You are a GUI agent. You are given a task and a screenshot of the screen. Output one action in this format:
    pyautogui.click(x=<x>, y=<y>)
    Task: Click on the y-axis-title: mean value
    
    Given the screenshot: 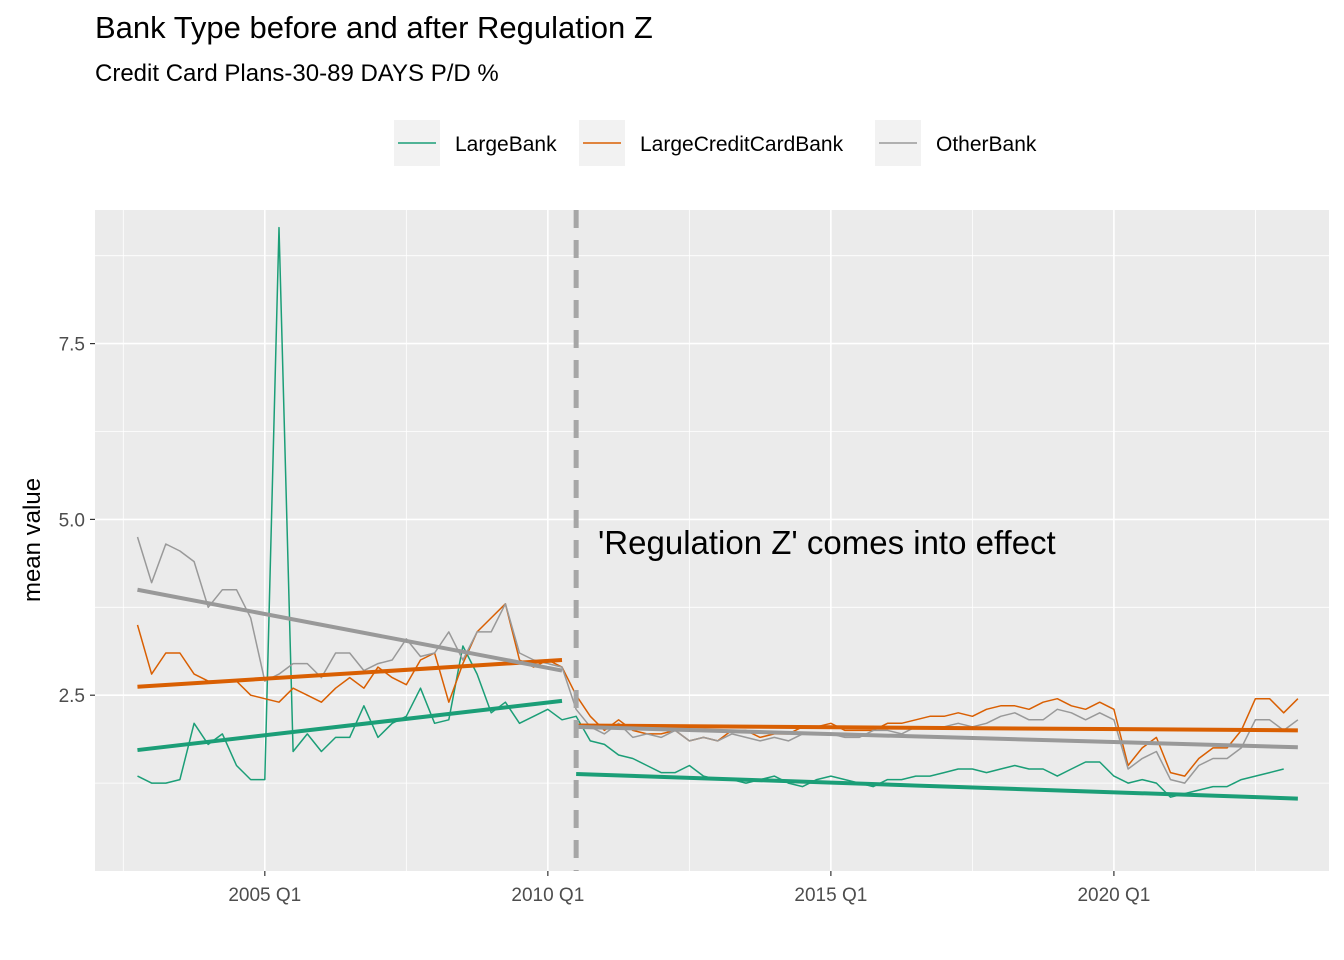 What is the action you would take?
    pyautogui.click(x=32, y=540)
    